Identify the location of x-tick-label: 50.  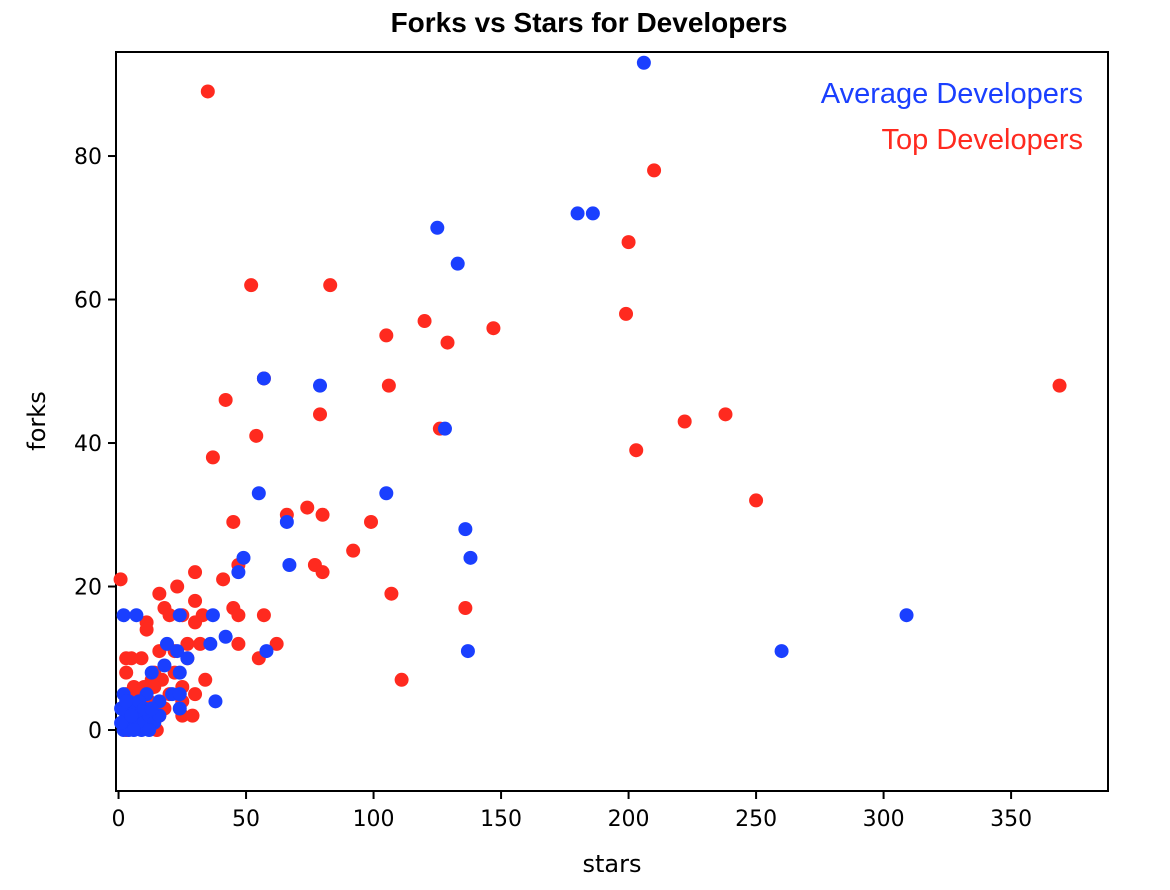
(246, 819).